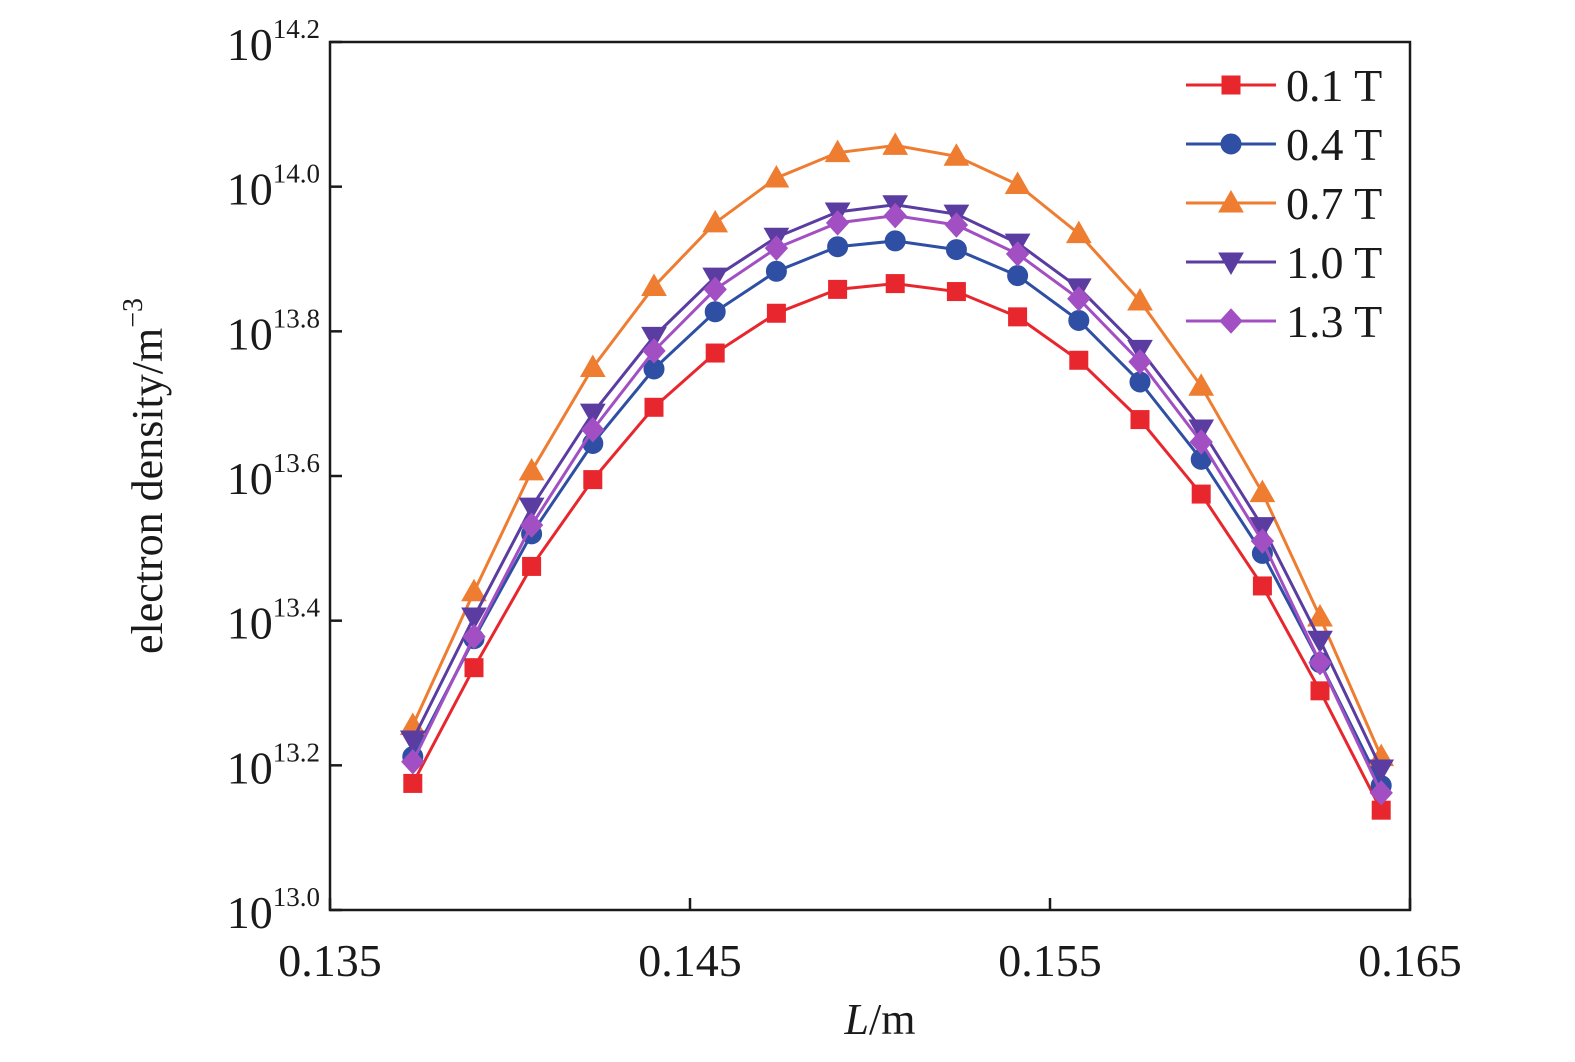  Describe the element at coordinates (273, 331) in the screenshot. I see `y-tick-label: 1013.8` at that location.